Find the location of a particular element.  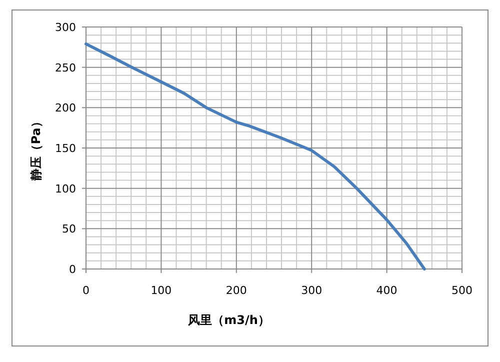

y-tick-label: 200 is located at coordinates (65, 108).